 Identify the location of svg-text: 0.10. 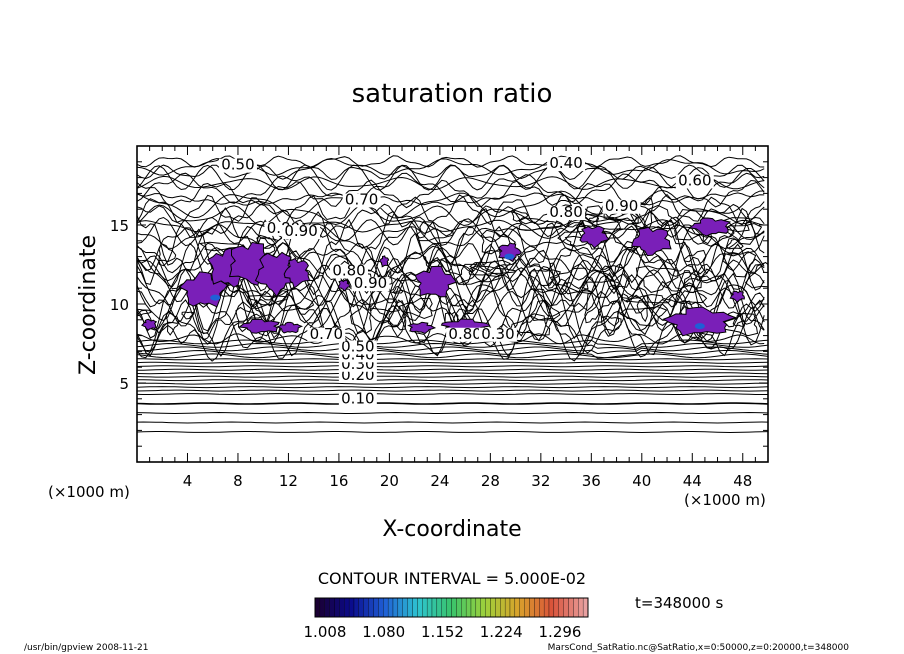
(357, 399).